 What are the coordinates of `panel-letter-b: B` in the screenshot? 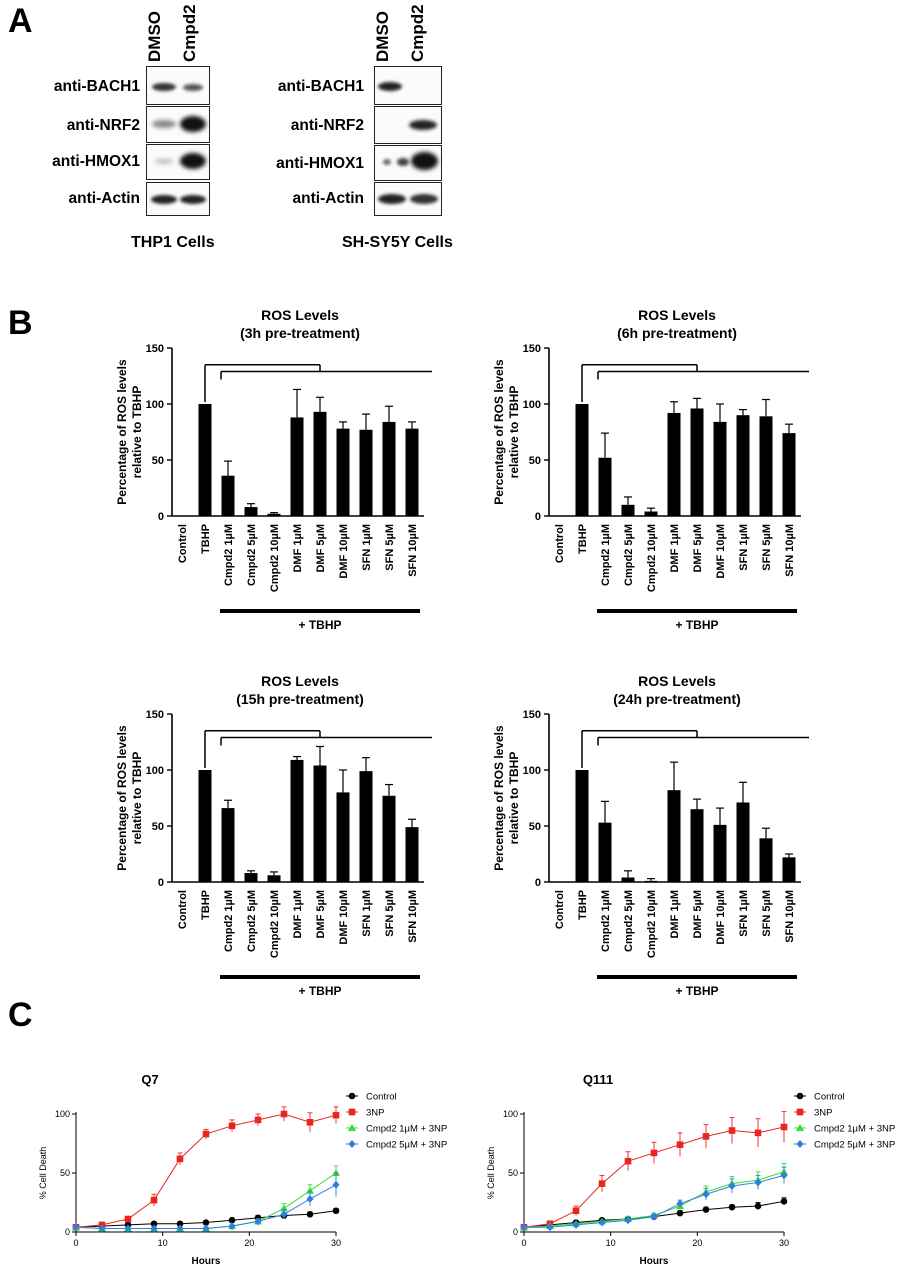 It's located at (20, 323).